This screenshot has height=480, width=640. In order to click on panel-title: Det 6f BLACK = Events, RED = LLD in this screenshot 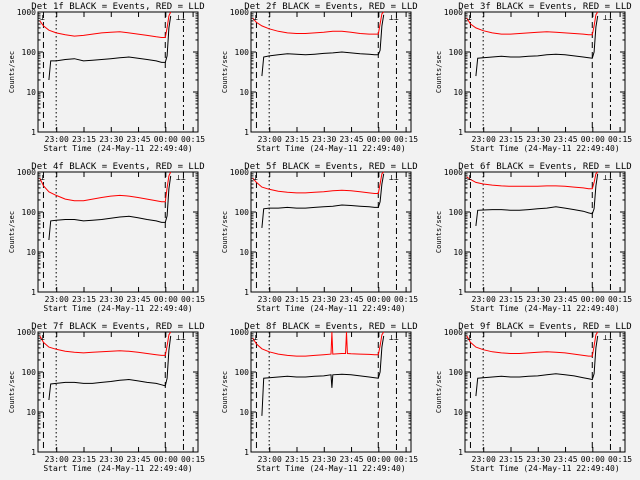, I will do `click(544, 167)`.